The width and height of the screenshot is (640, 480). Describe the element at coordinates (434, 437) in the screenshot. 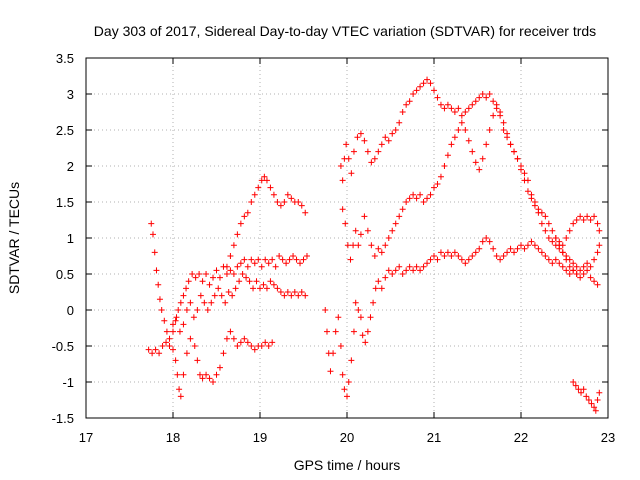

I see `x-tick-label: 21` at that location.